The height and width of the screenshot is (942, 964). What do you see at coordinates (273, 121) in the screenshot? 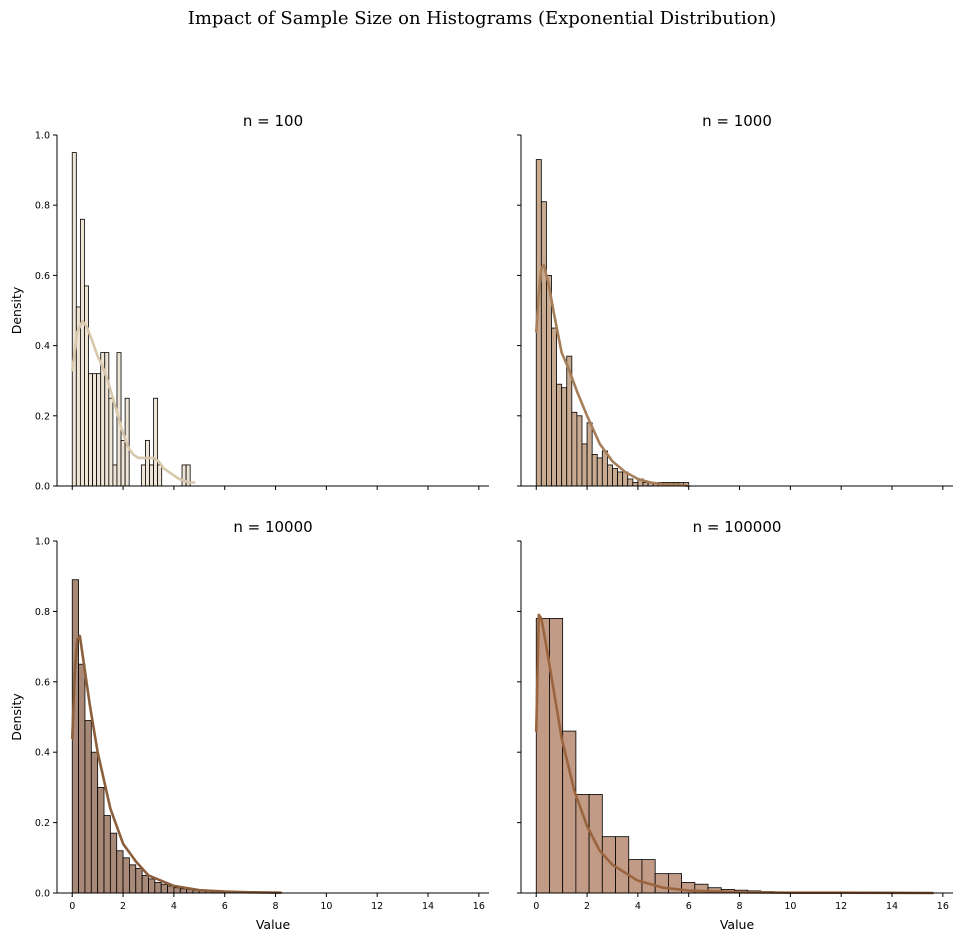
I see `subplot-title: n = 100` at bounding box center [273, 121].